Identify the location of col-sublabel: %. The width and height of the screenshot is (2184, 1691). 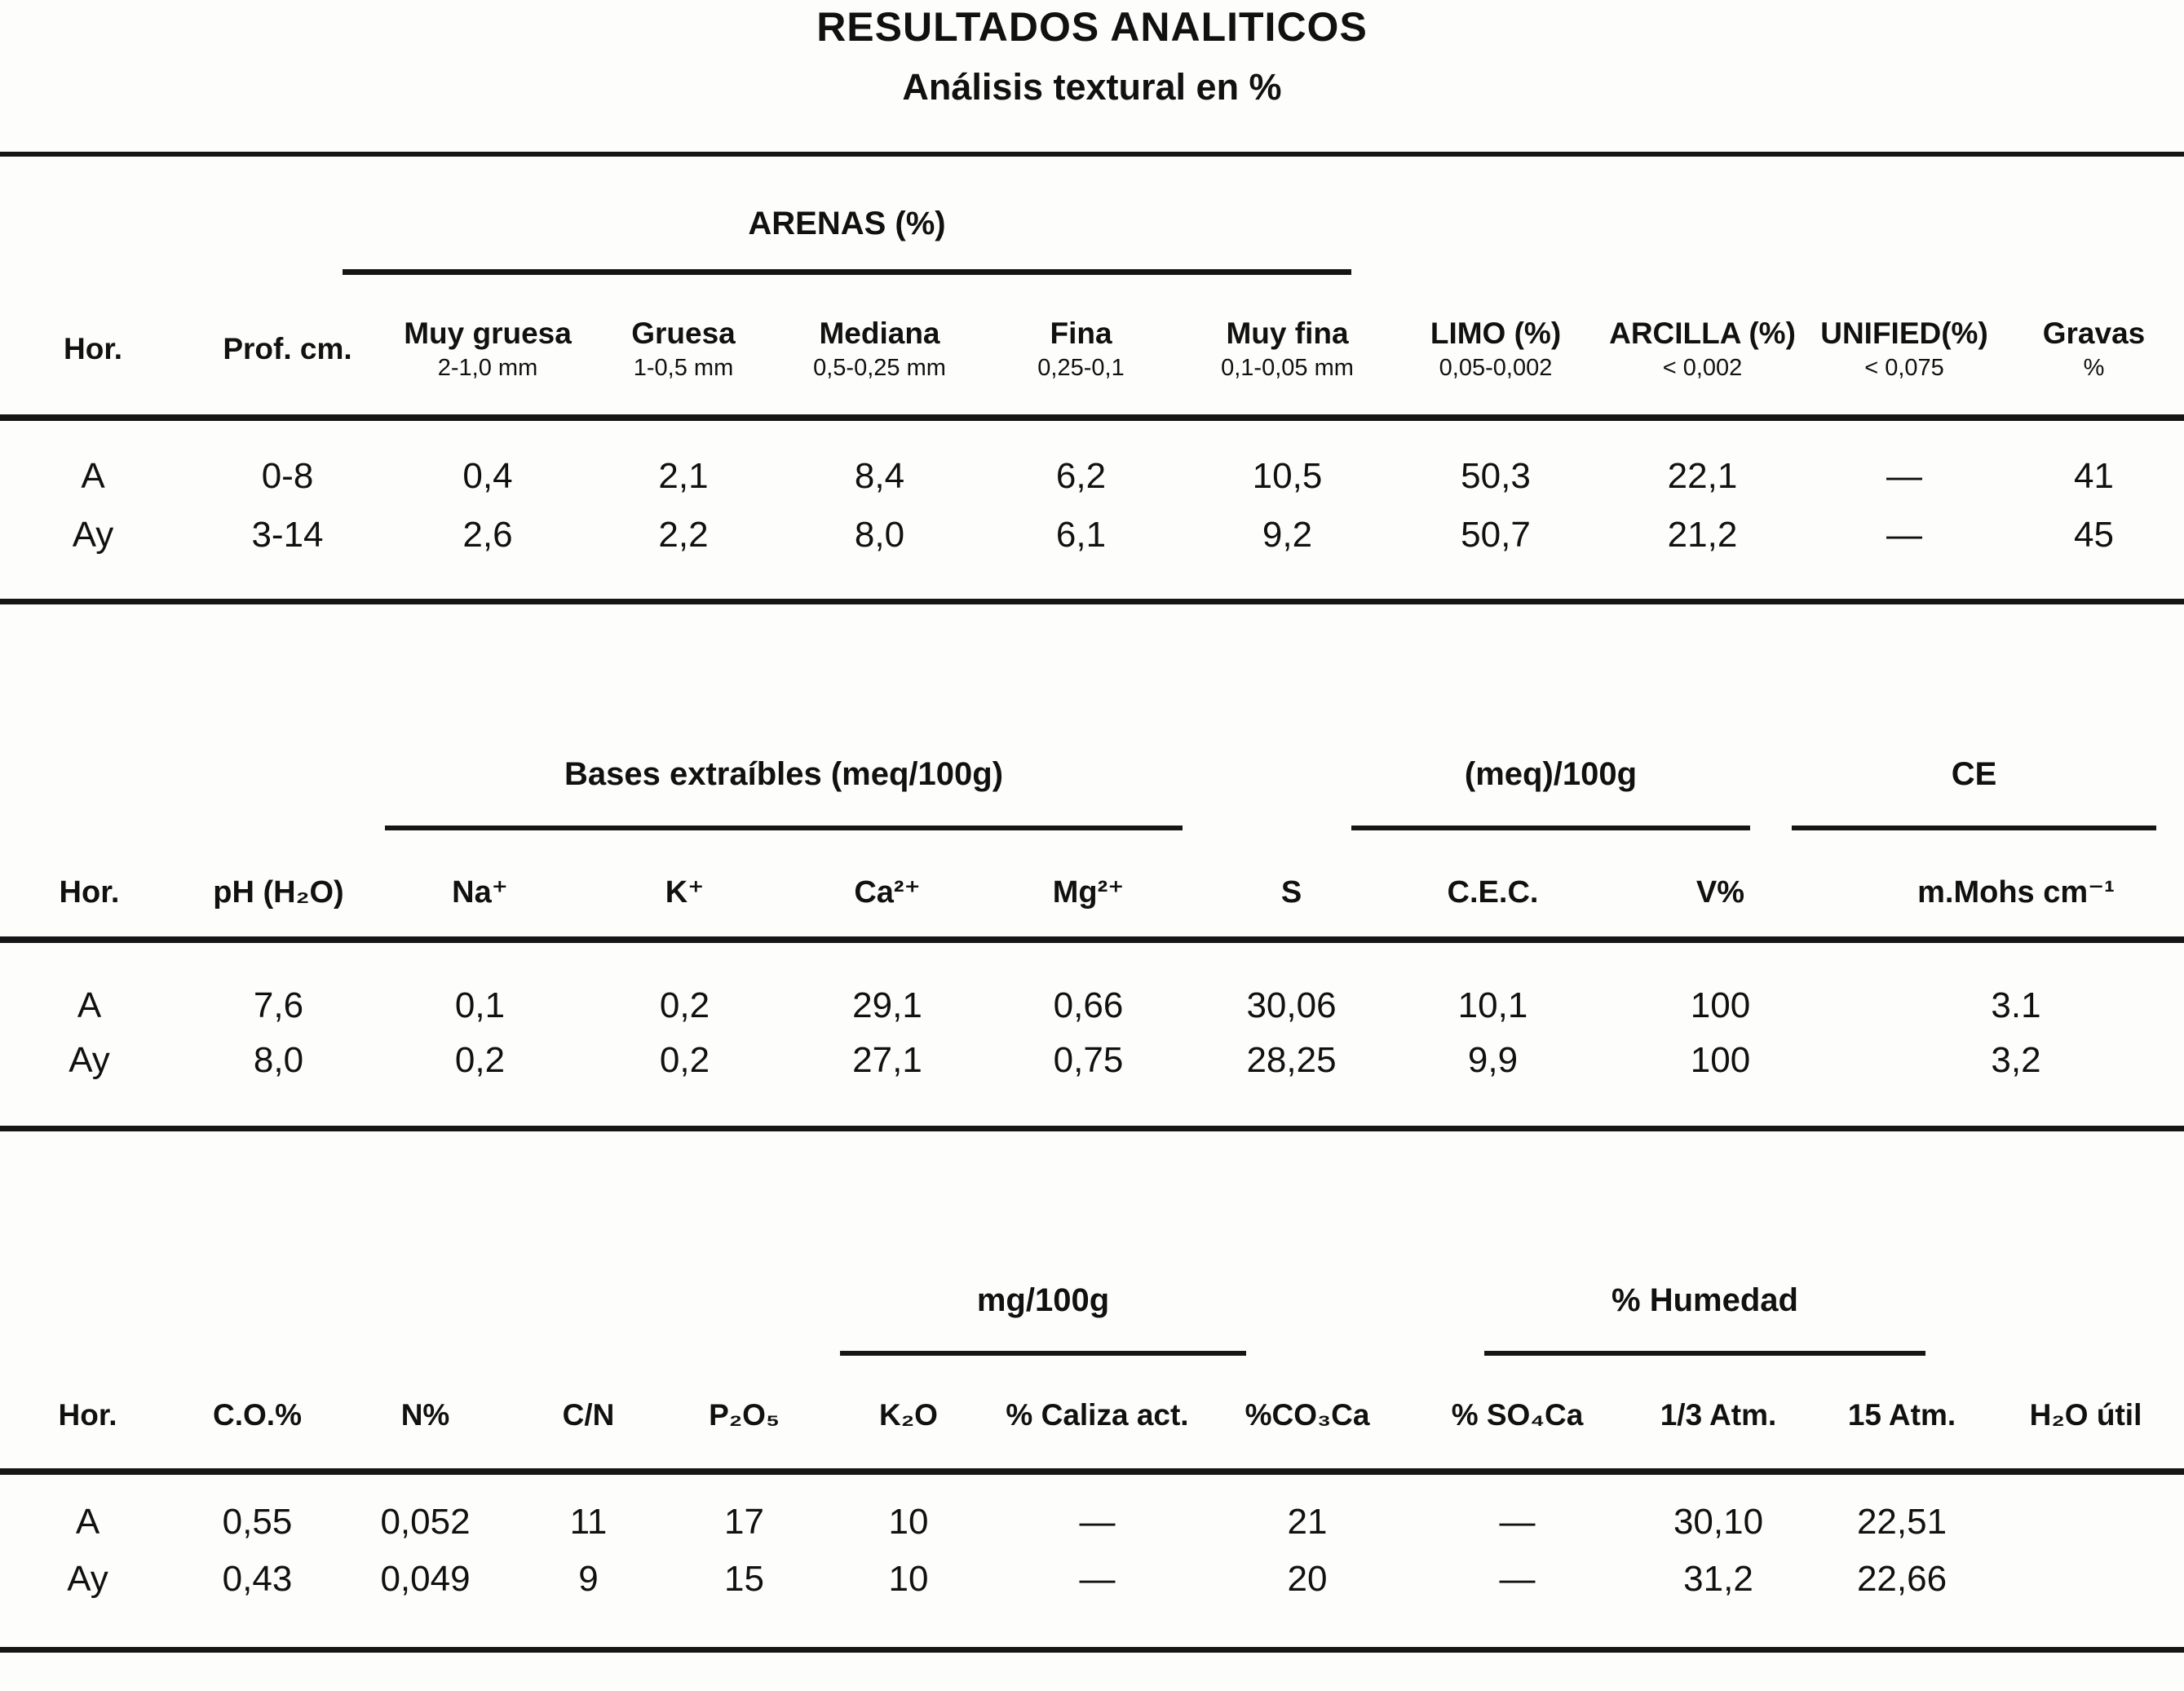
(2094, 368).